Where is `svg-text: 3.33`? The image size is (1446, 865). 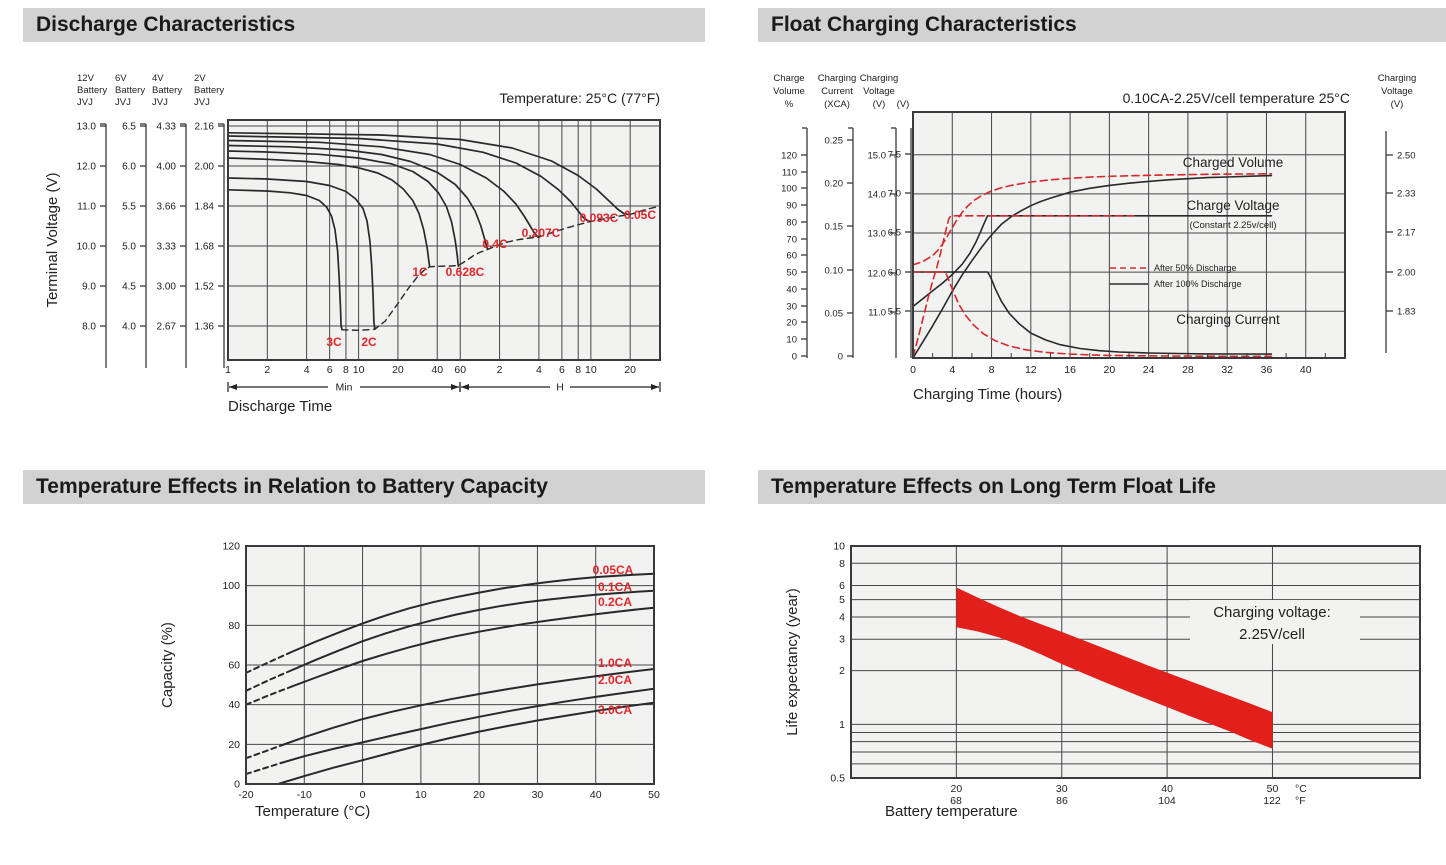 svg-text: 3.33 is located at coordinates (167, 247).